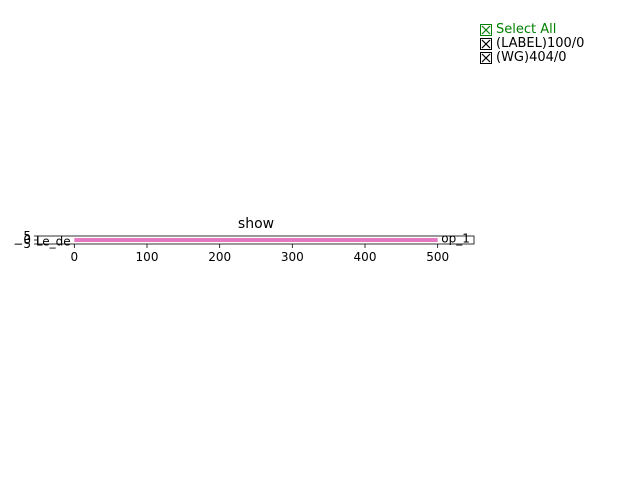 This screenshot has height=480, width=640. I want to click on y-tick-label-0: −5, so click(22, 244).